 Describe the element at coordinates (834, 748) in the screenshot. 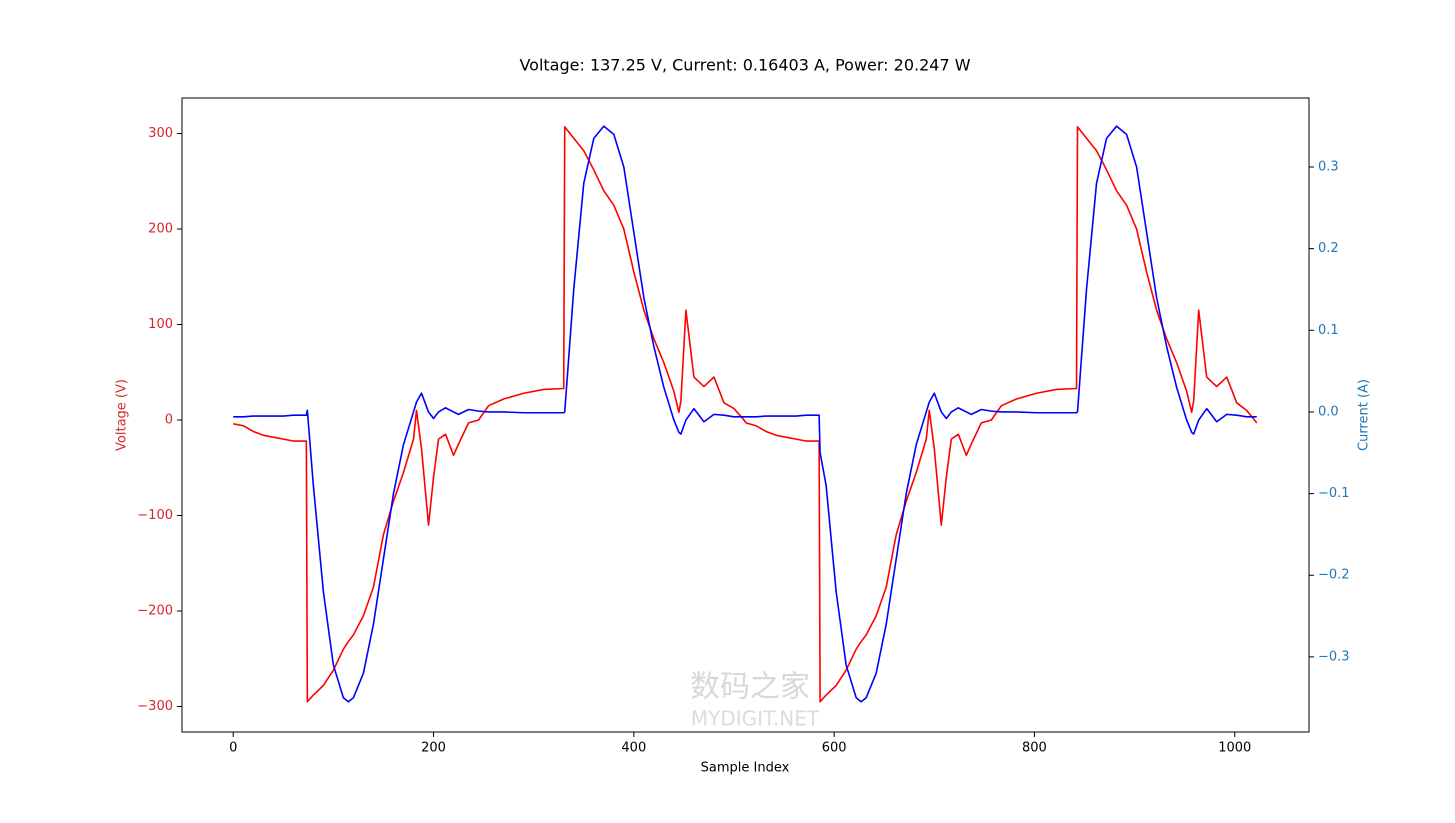

I see `x-tick-label: 600` at that location.